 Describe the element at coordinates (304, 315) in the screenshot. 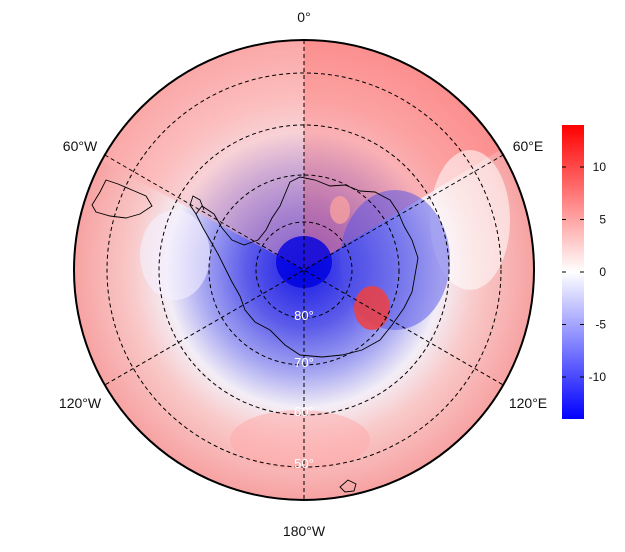

I see `lat-label-80: 80°` at that location.